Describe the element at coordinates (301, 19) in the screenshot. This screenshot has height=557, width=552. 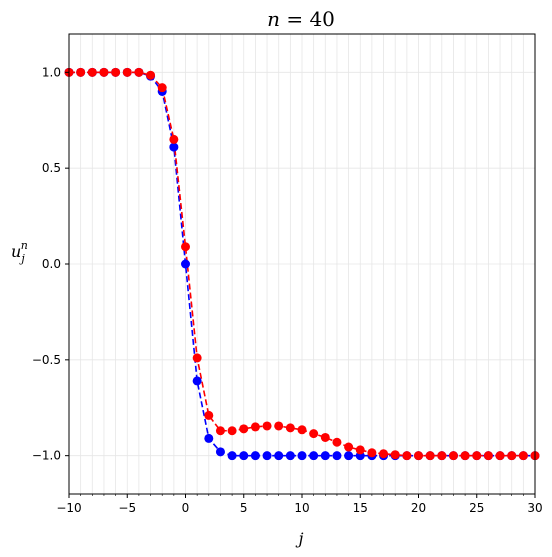
I see `chart-title: n = 40` at that location.